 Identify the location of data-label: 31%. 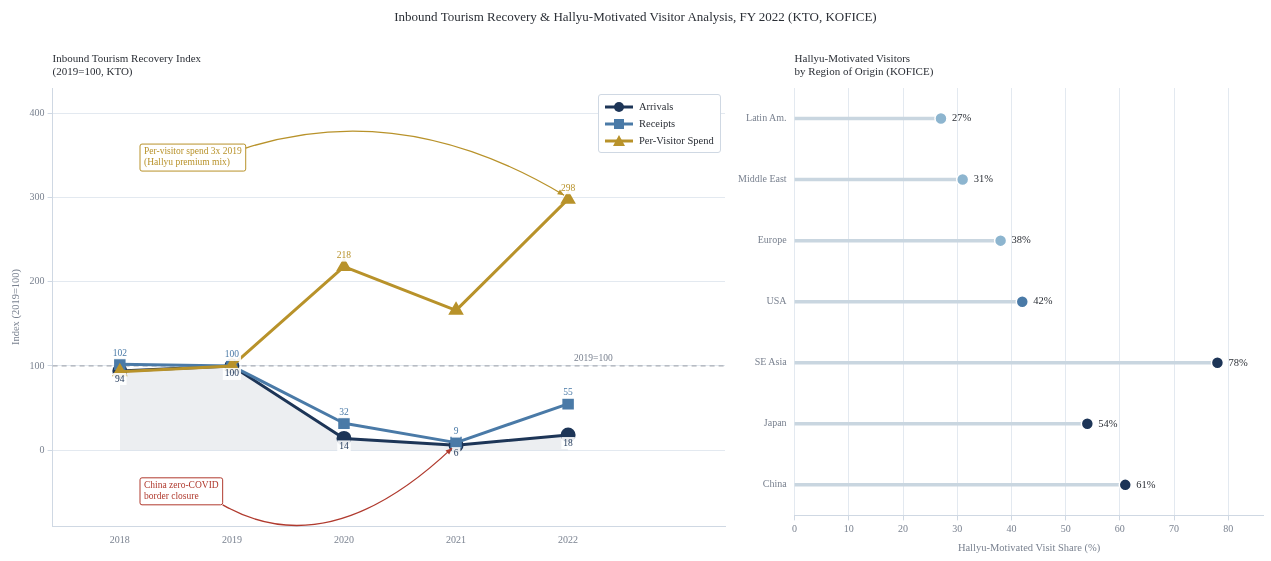
(983, 179).